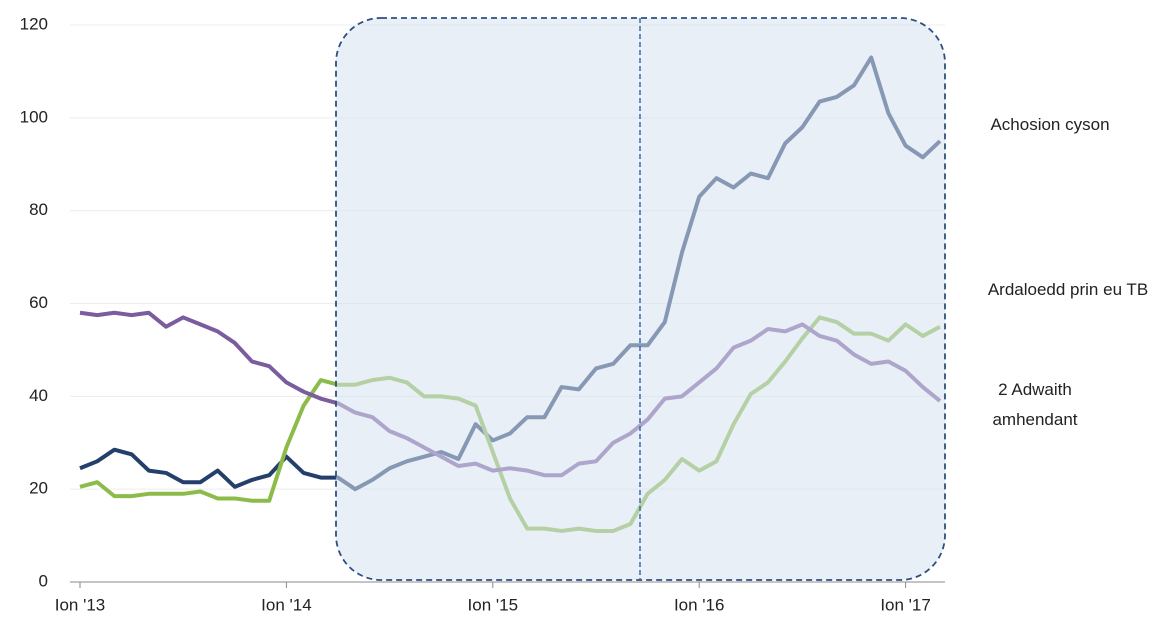 The image size is (1169, 626). I want to click on x-tick-label: Ion '17, so click(905, 604).